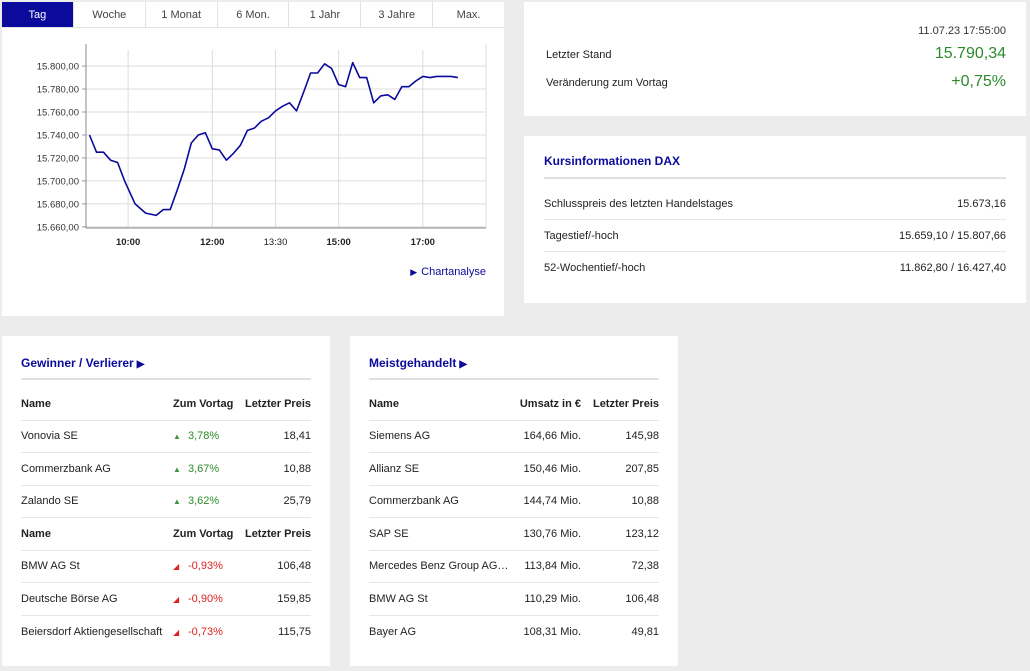  I want to click on tab-max: Max., so click(468, 14).